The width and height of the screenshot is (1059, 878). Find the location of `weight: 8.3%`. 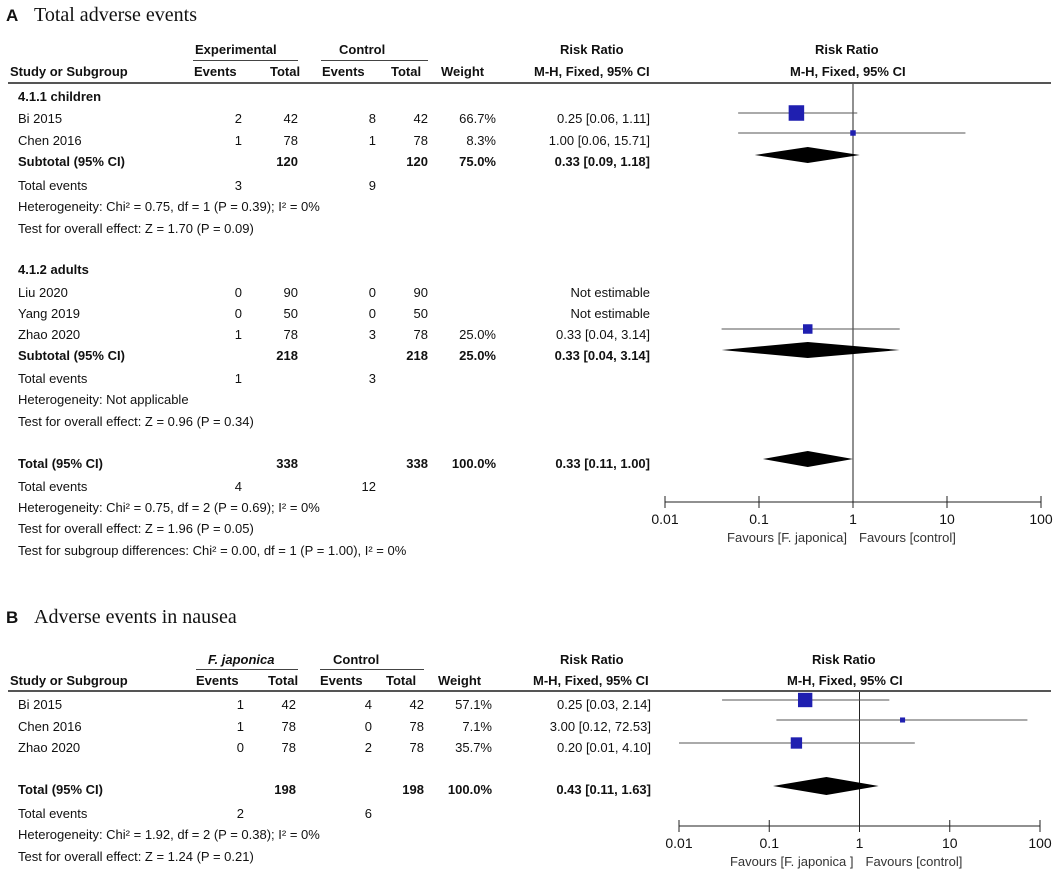

weight: 8.3% is located at coordinates (481, 140).